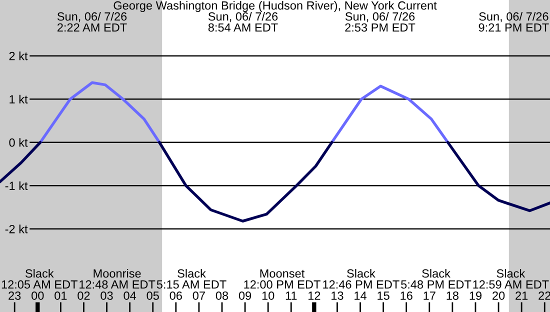 The width and height of the screenshot is (550, 312). What do you see at coordinates (384, 296) in the screenshot?
I see `x-tick-label: 15` at bounding box center [384, 296].